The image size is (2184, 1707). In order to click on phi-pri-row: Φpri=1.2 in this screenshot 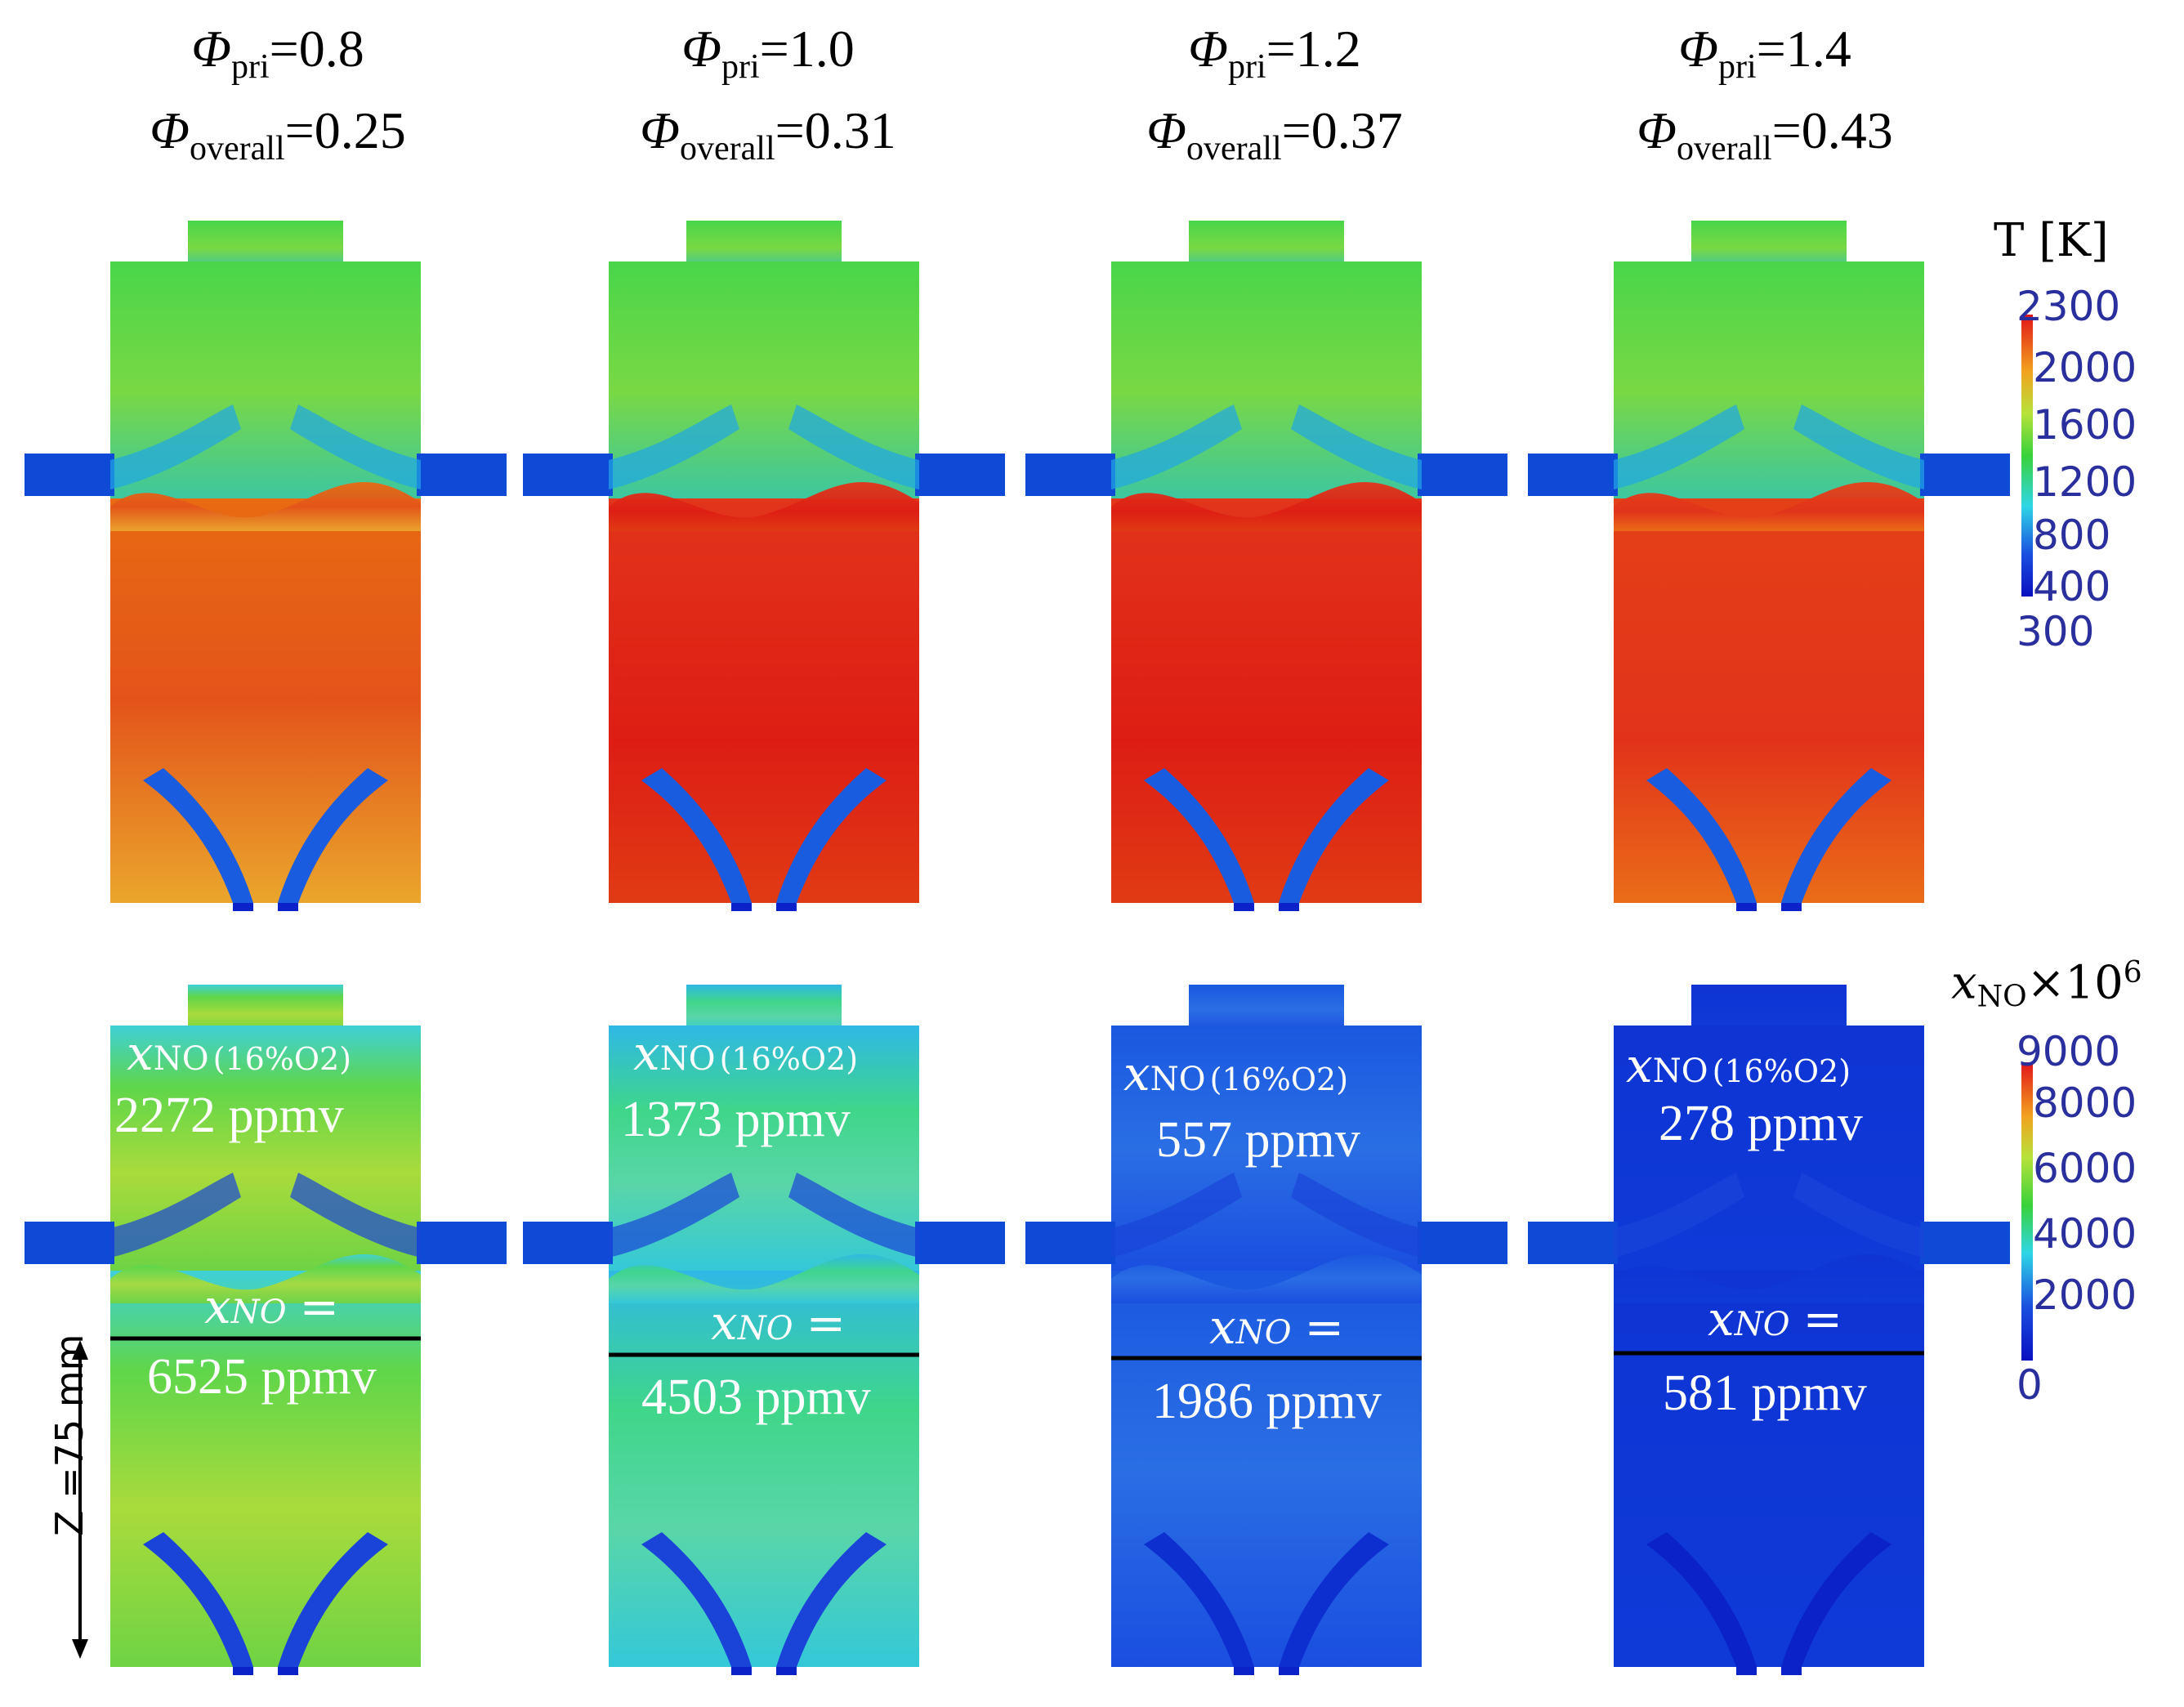, I will do `click(1274, 64)`.